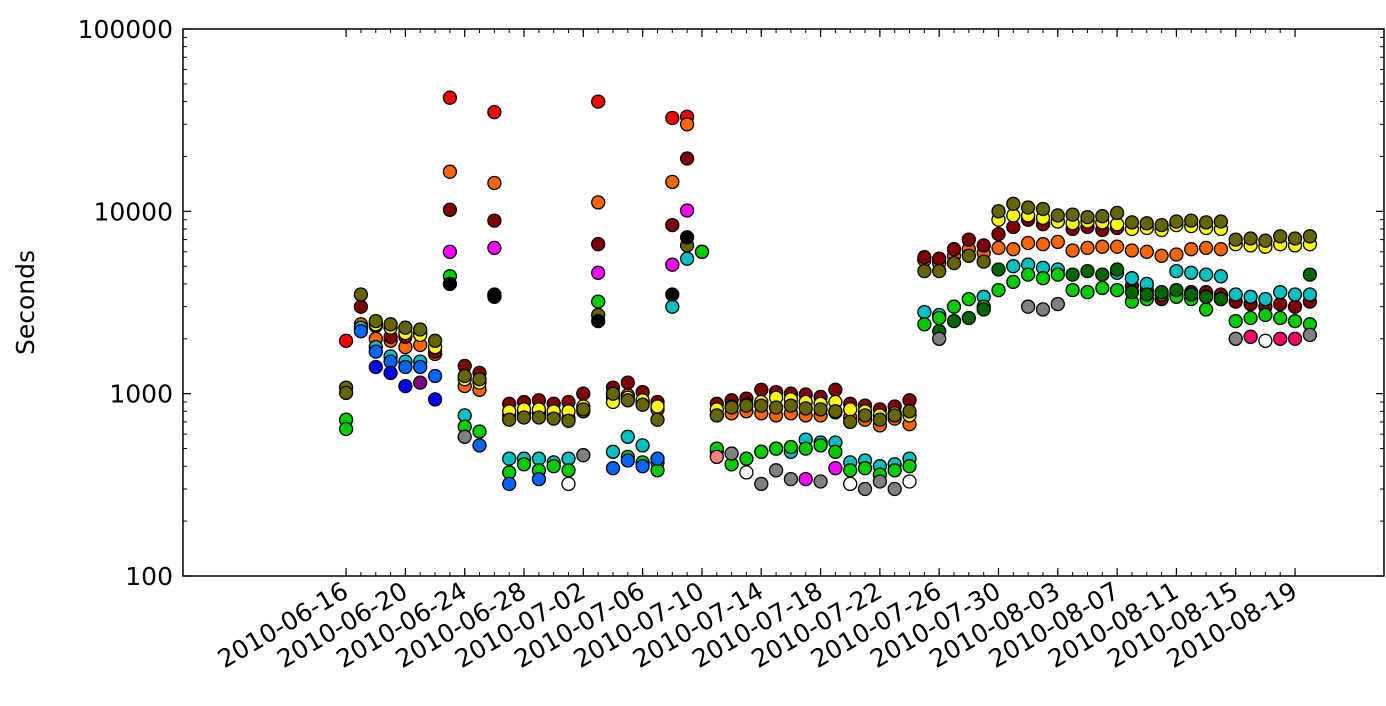  I want to click on y-axis-title: Seconds, so click(25, 302).